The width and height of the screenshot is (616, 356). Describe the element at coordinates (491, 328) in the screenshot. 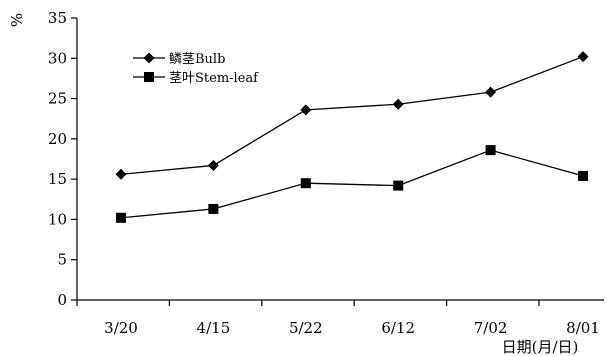

I see `x-tick-label: 7/02` at that location.